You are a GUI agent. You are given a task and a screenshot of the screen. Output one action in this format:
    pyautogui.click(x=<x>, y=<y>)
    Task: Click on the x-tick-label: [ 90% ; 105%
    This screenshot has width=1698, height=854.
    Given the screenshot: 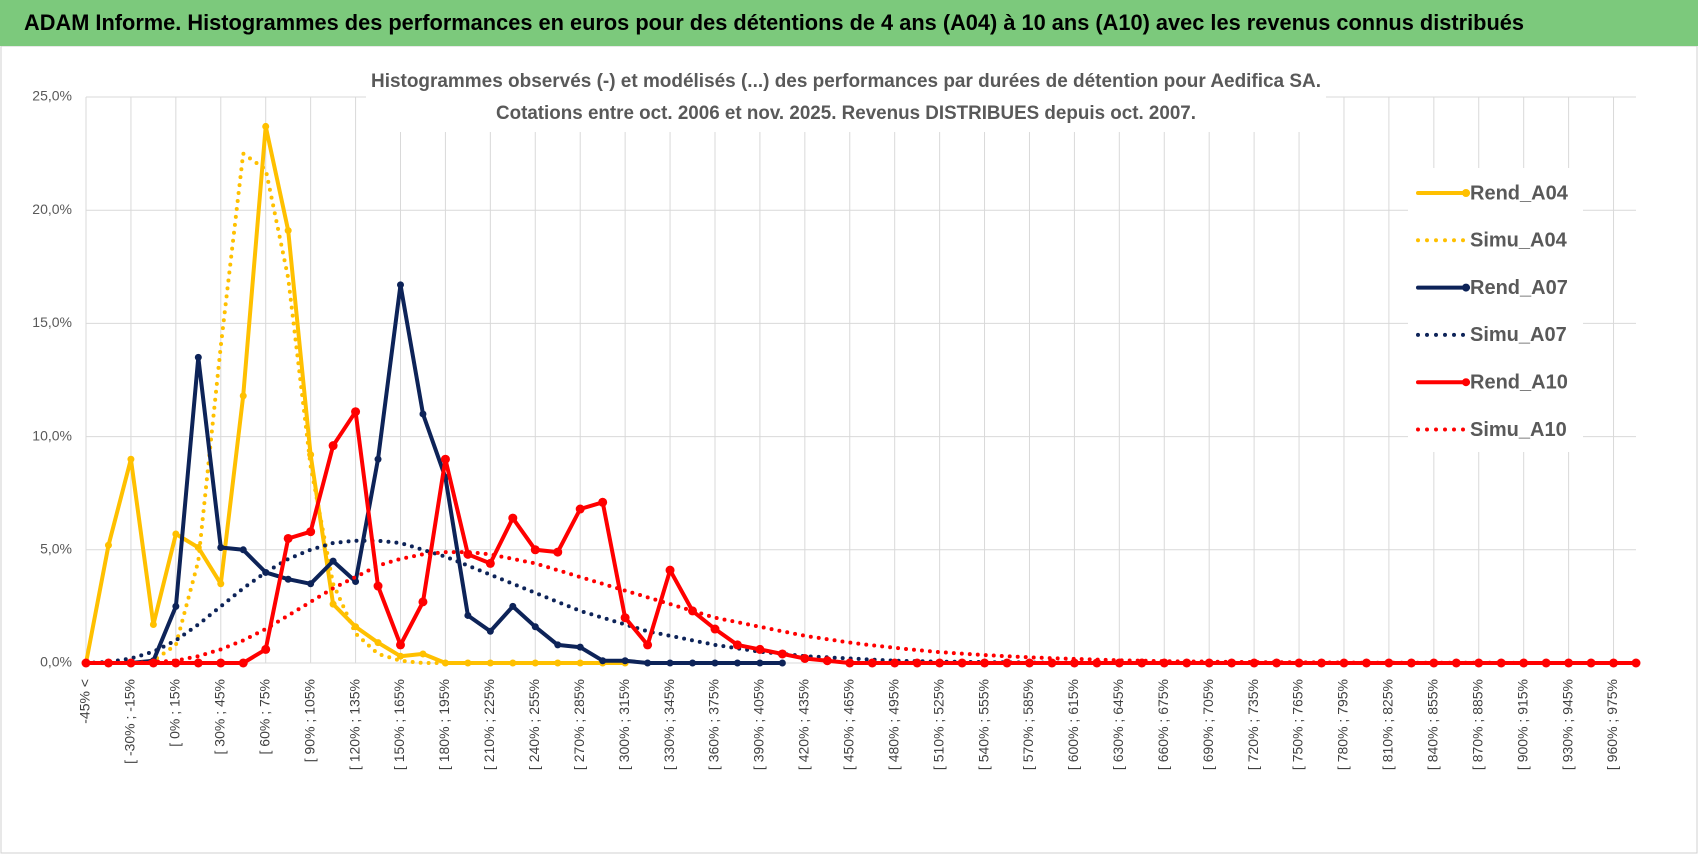 What is the action you would take?
    pyautogui.click(x=309, y=720)
    